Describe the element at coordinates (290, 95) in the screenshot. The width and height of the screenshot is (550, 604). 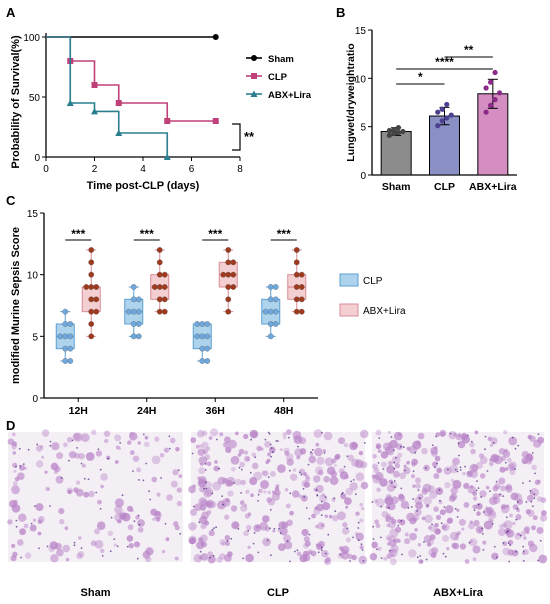
I see `legend-label: ABX+Lira` at that location.